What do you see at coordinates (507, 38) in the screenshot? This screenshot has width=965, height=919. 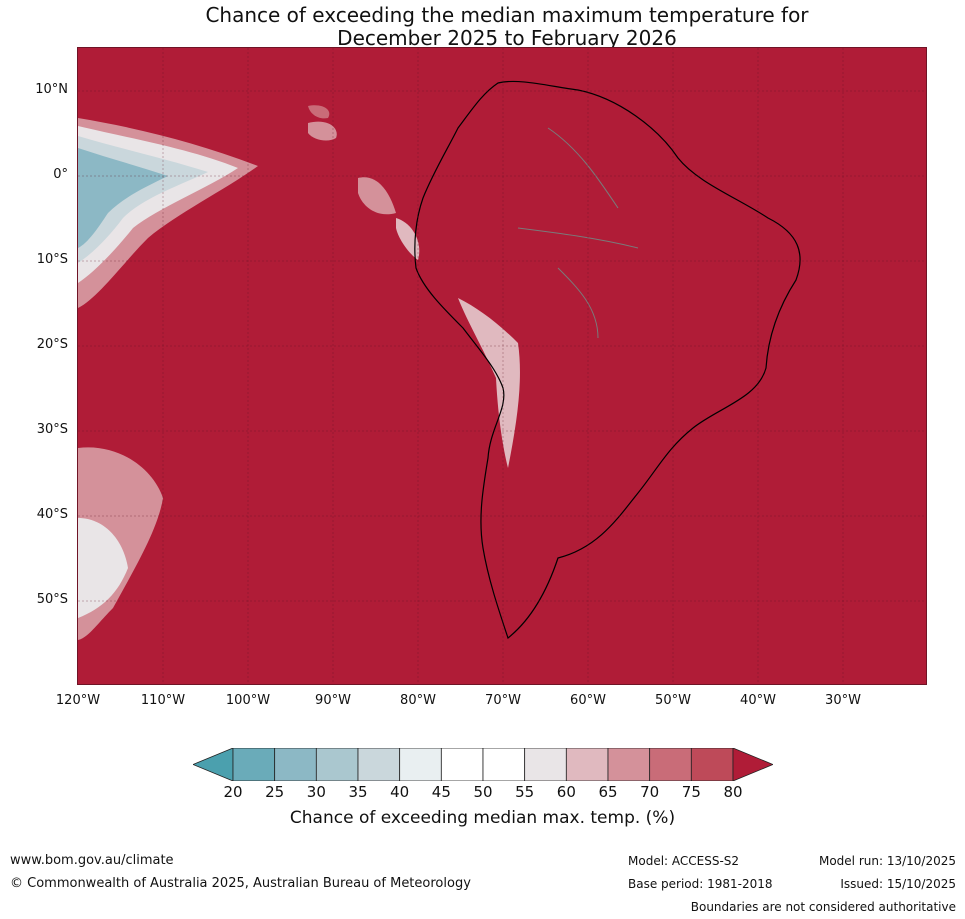 I see `title-line-2: December 2025 to February 2026` at bounding box center [507, 38].